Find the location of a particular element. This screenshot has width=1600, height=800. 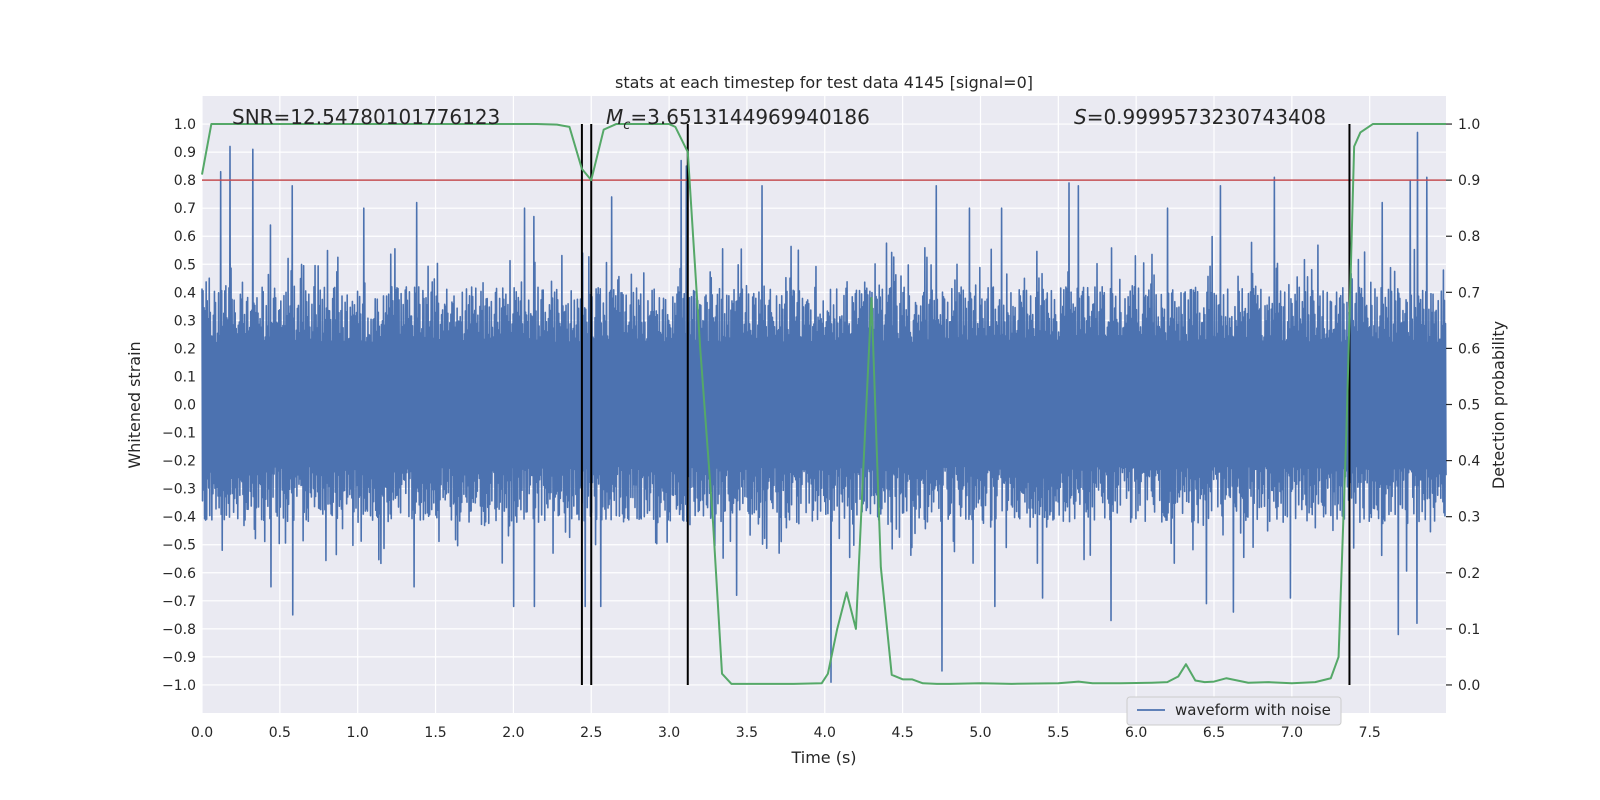

score-symbol: S is located at coordinates (1080, 117).